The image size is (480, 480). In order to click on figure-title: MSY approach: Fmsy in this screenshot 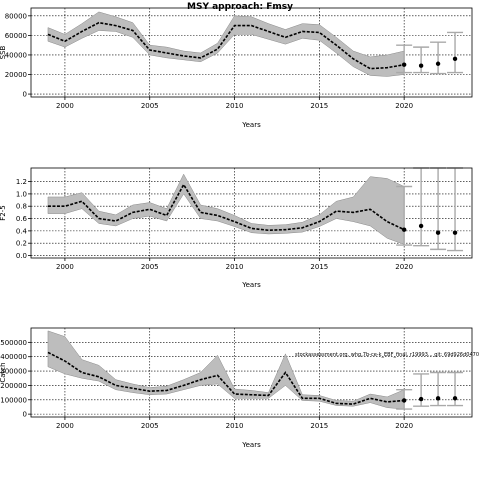, I will do `click(240, 7)`.